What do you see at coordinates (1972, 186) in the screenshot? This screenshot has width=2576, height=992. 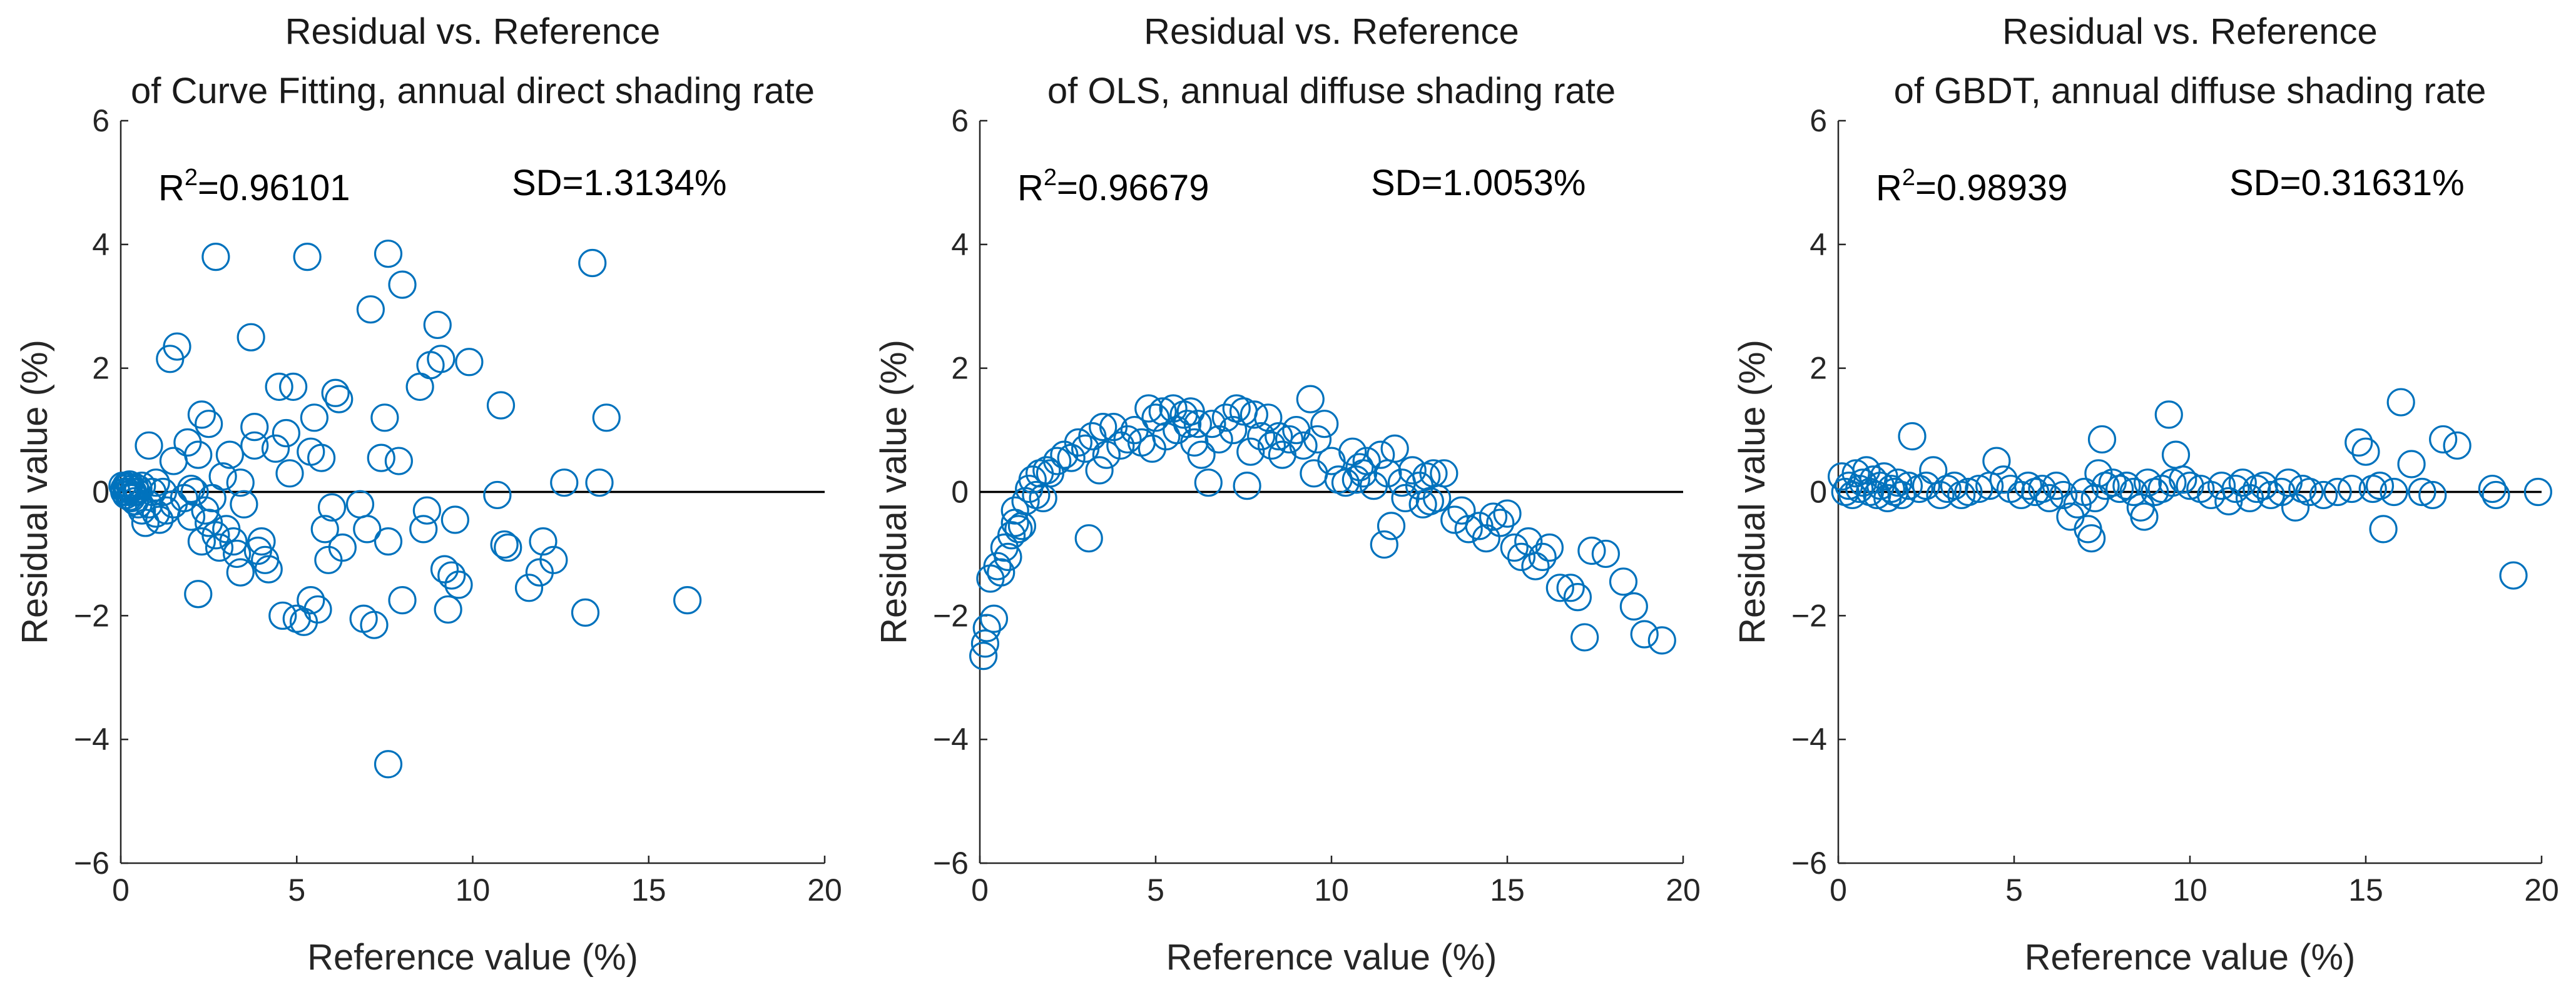 I see `r-squared-annotation: R2=0.98939` at bounding box center [1972, 186].